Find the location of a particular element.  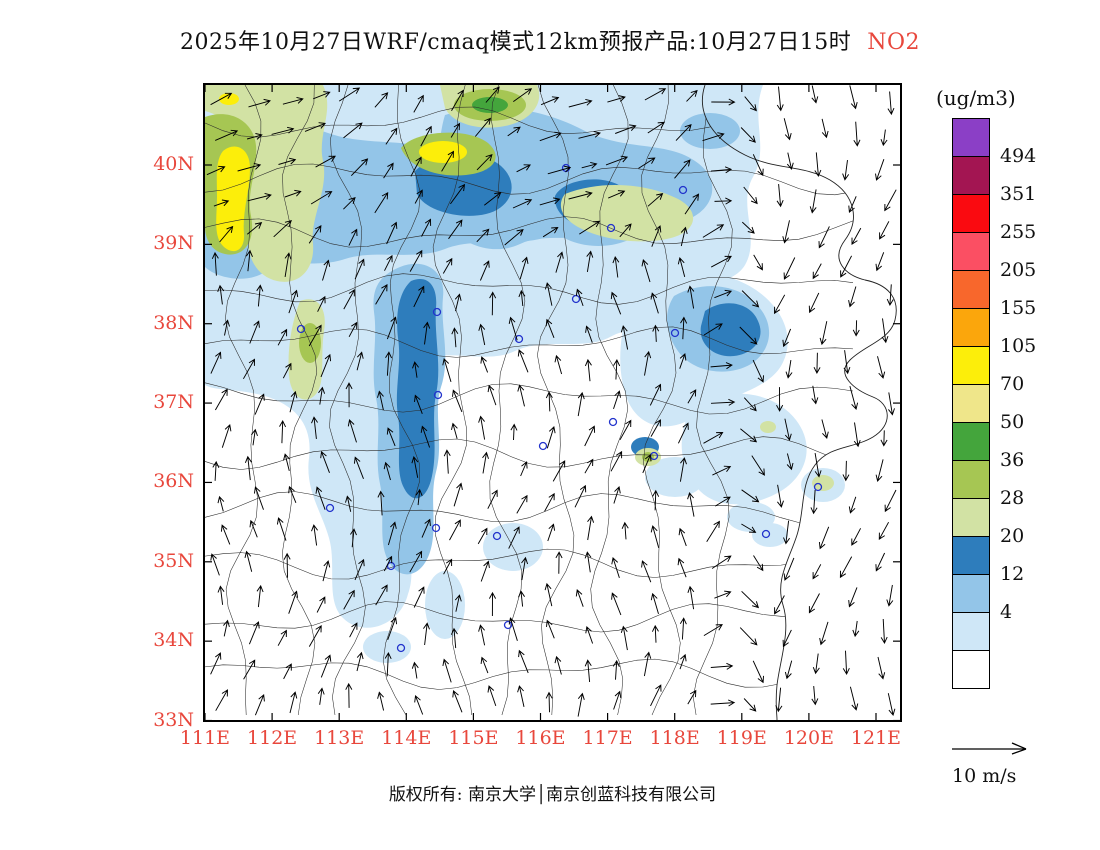

lon-tick-label: 111E is located at coordinates (205, 738).